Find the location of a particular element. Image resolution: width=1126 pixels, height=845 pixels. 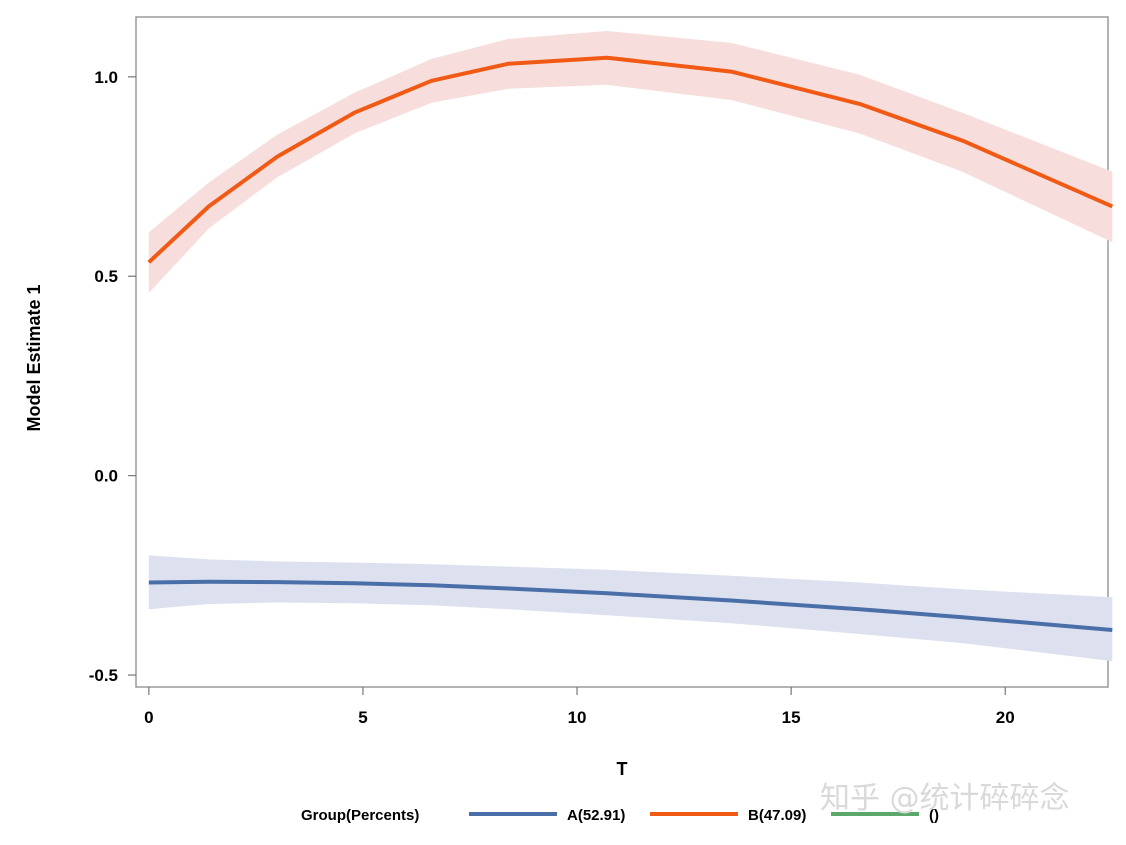

confidence-band-a is located at coordinates (630, 608).